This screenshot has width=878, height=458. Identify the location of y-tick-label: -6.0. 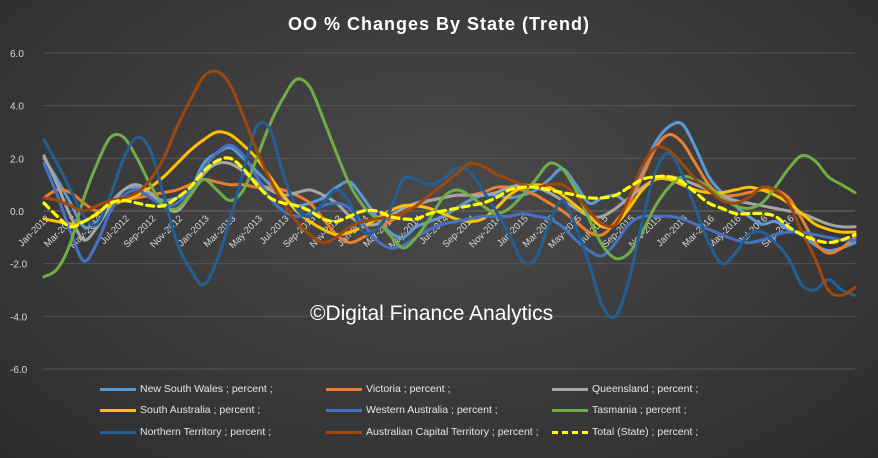
(19, 370).